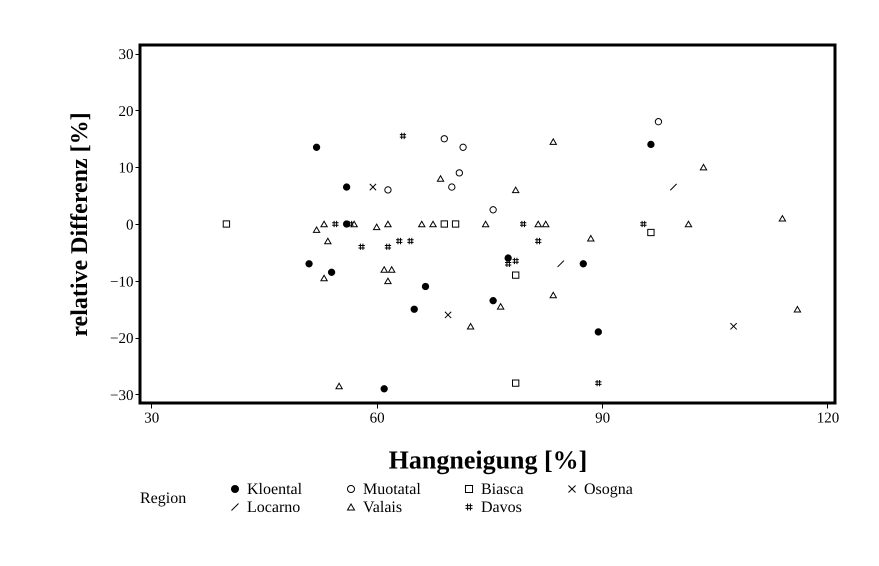 Image resolution: width=879 pixels, height=566 pixels. Describe the element at coordinates (392, 489) in the screenshot. I see `legend-label: Muotatal` at that location.